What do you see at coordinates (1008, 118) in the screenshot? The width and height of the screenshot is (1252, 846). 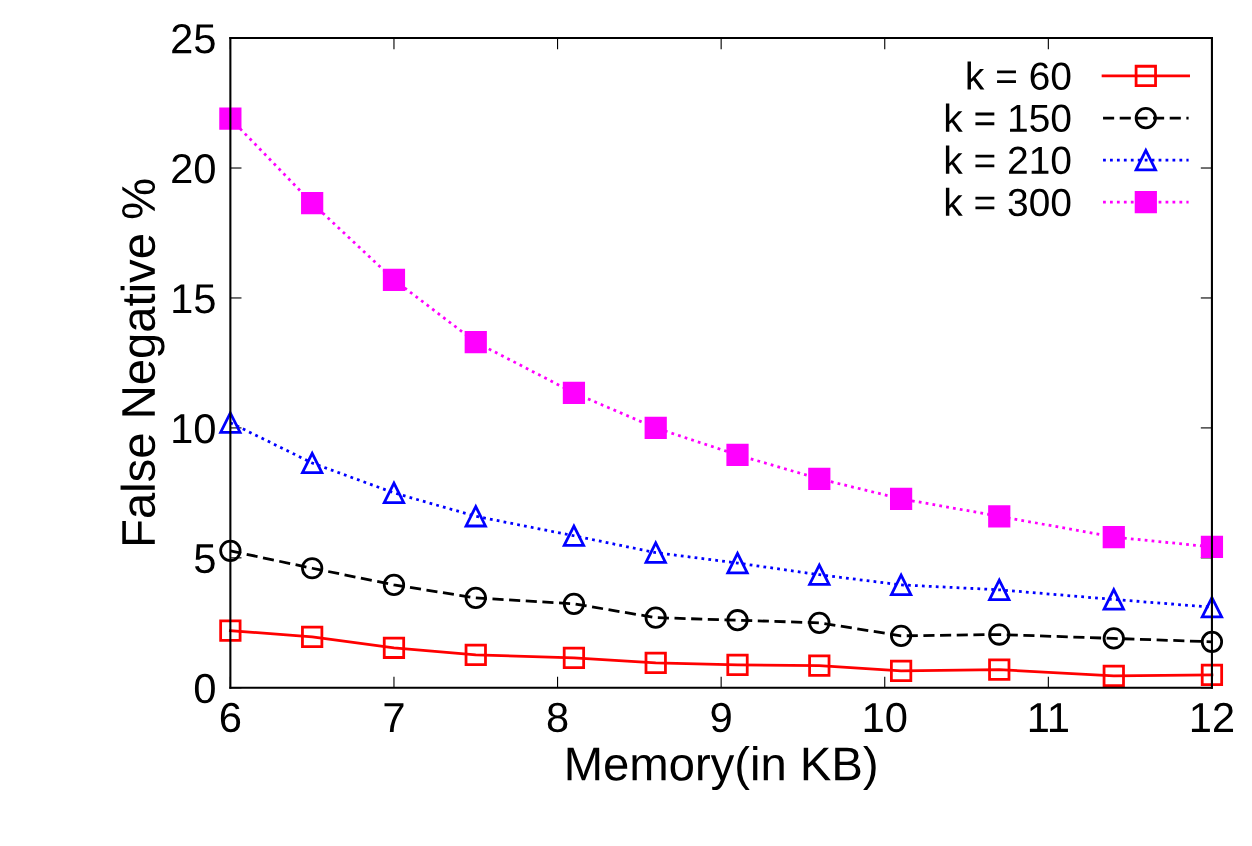 I see `legend-label: k = 150` at bounding box center [1008, 118].